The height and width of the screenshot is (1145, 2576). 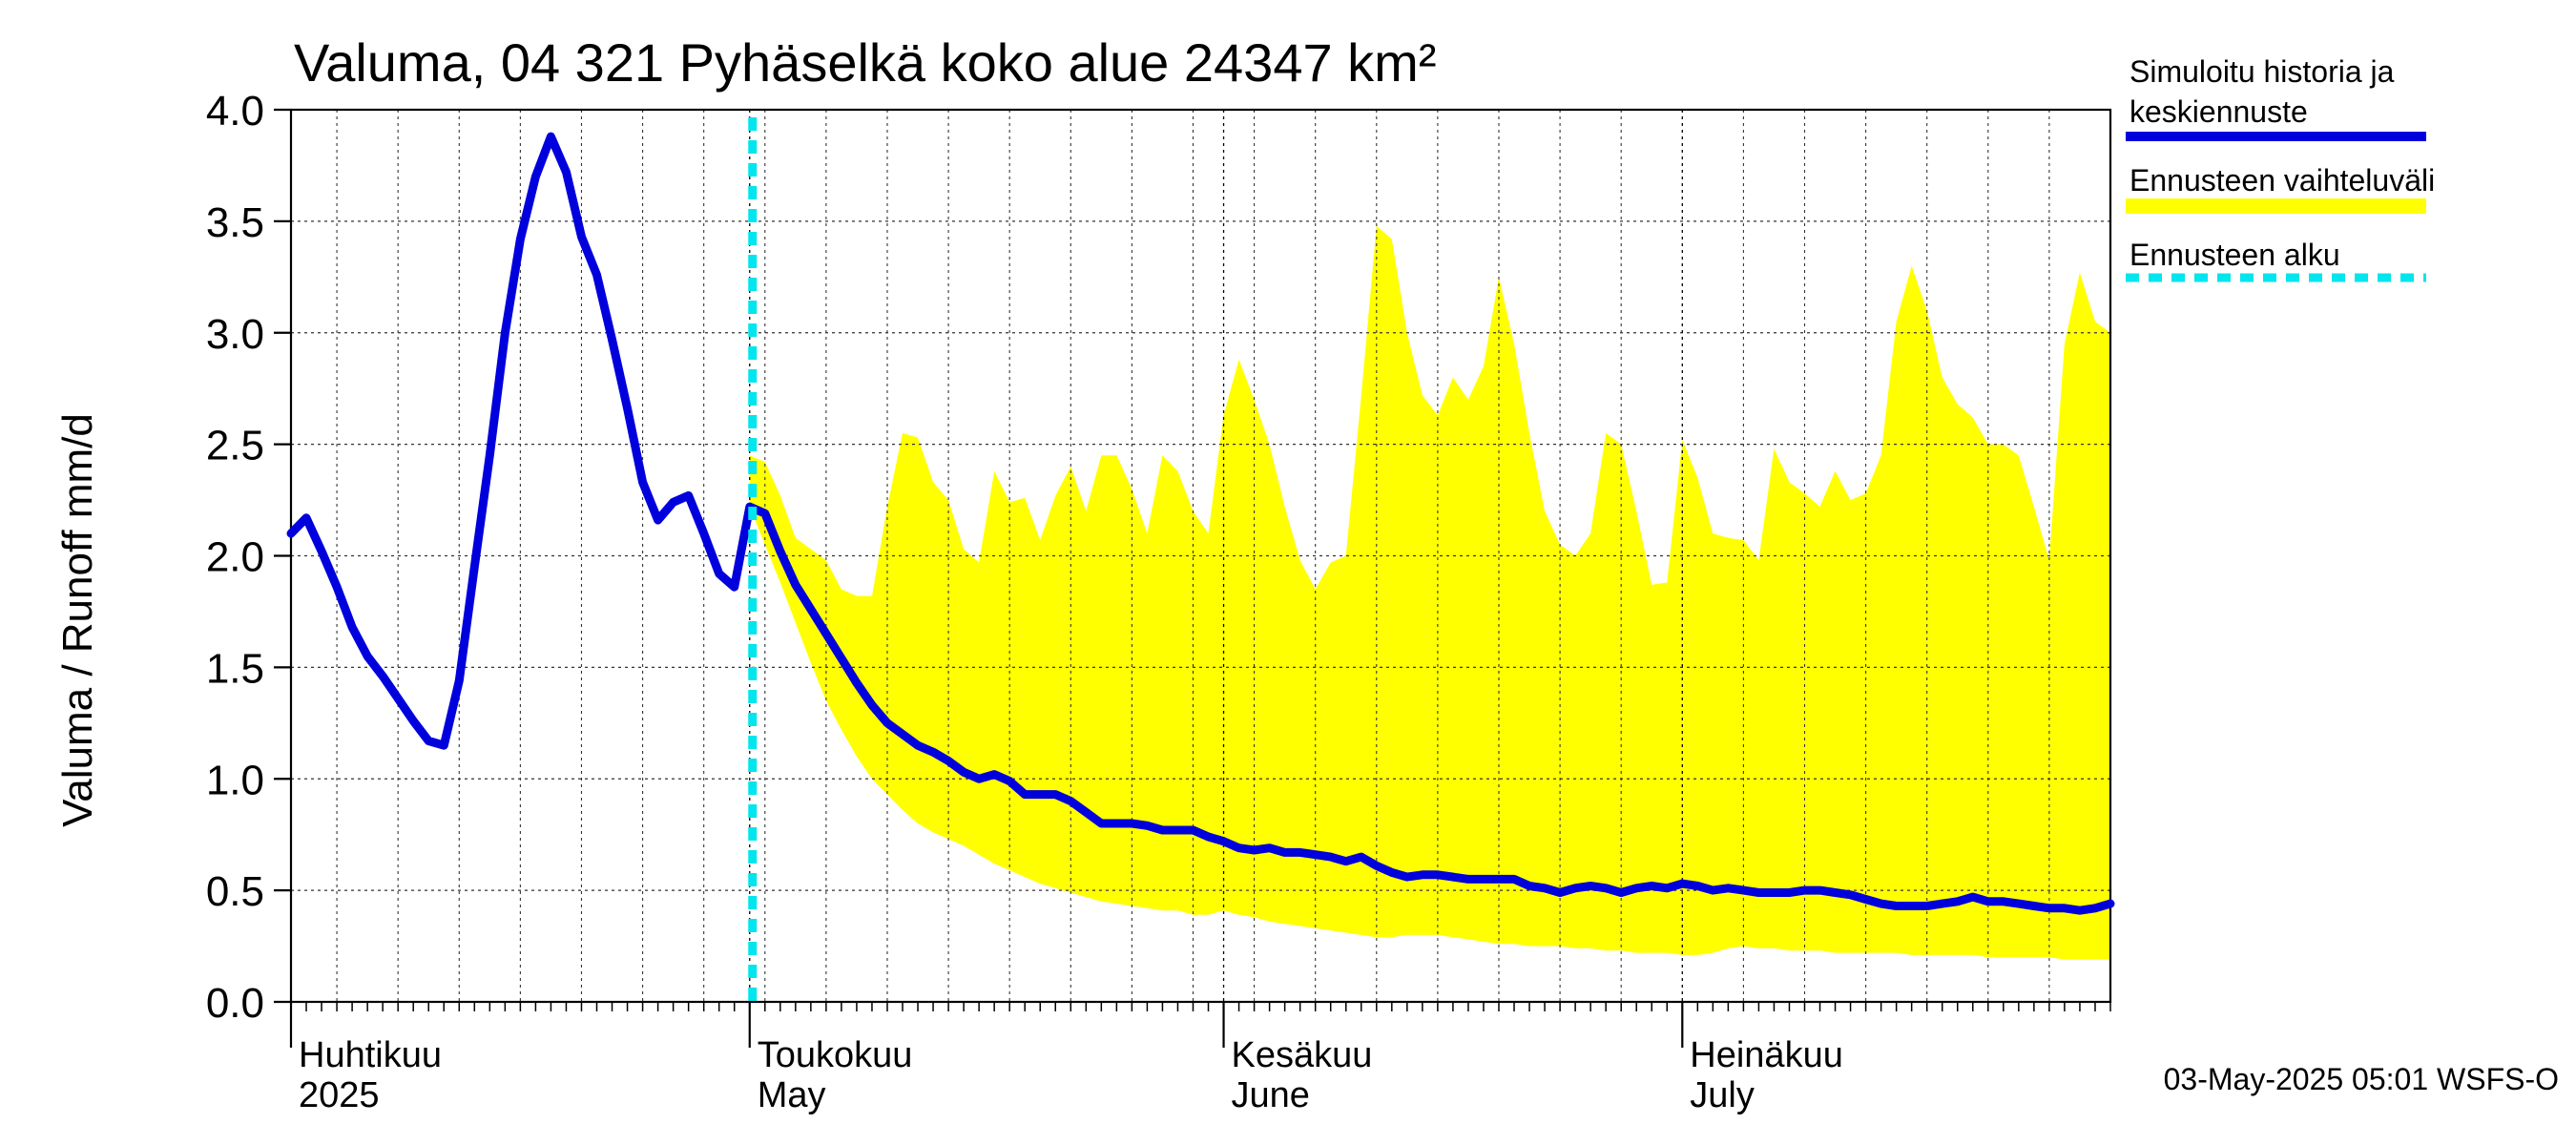 I want to click on legend-label-forecast-start: Ennusteen alku, so click(x=2234, y=255).